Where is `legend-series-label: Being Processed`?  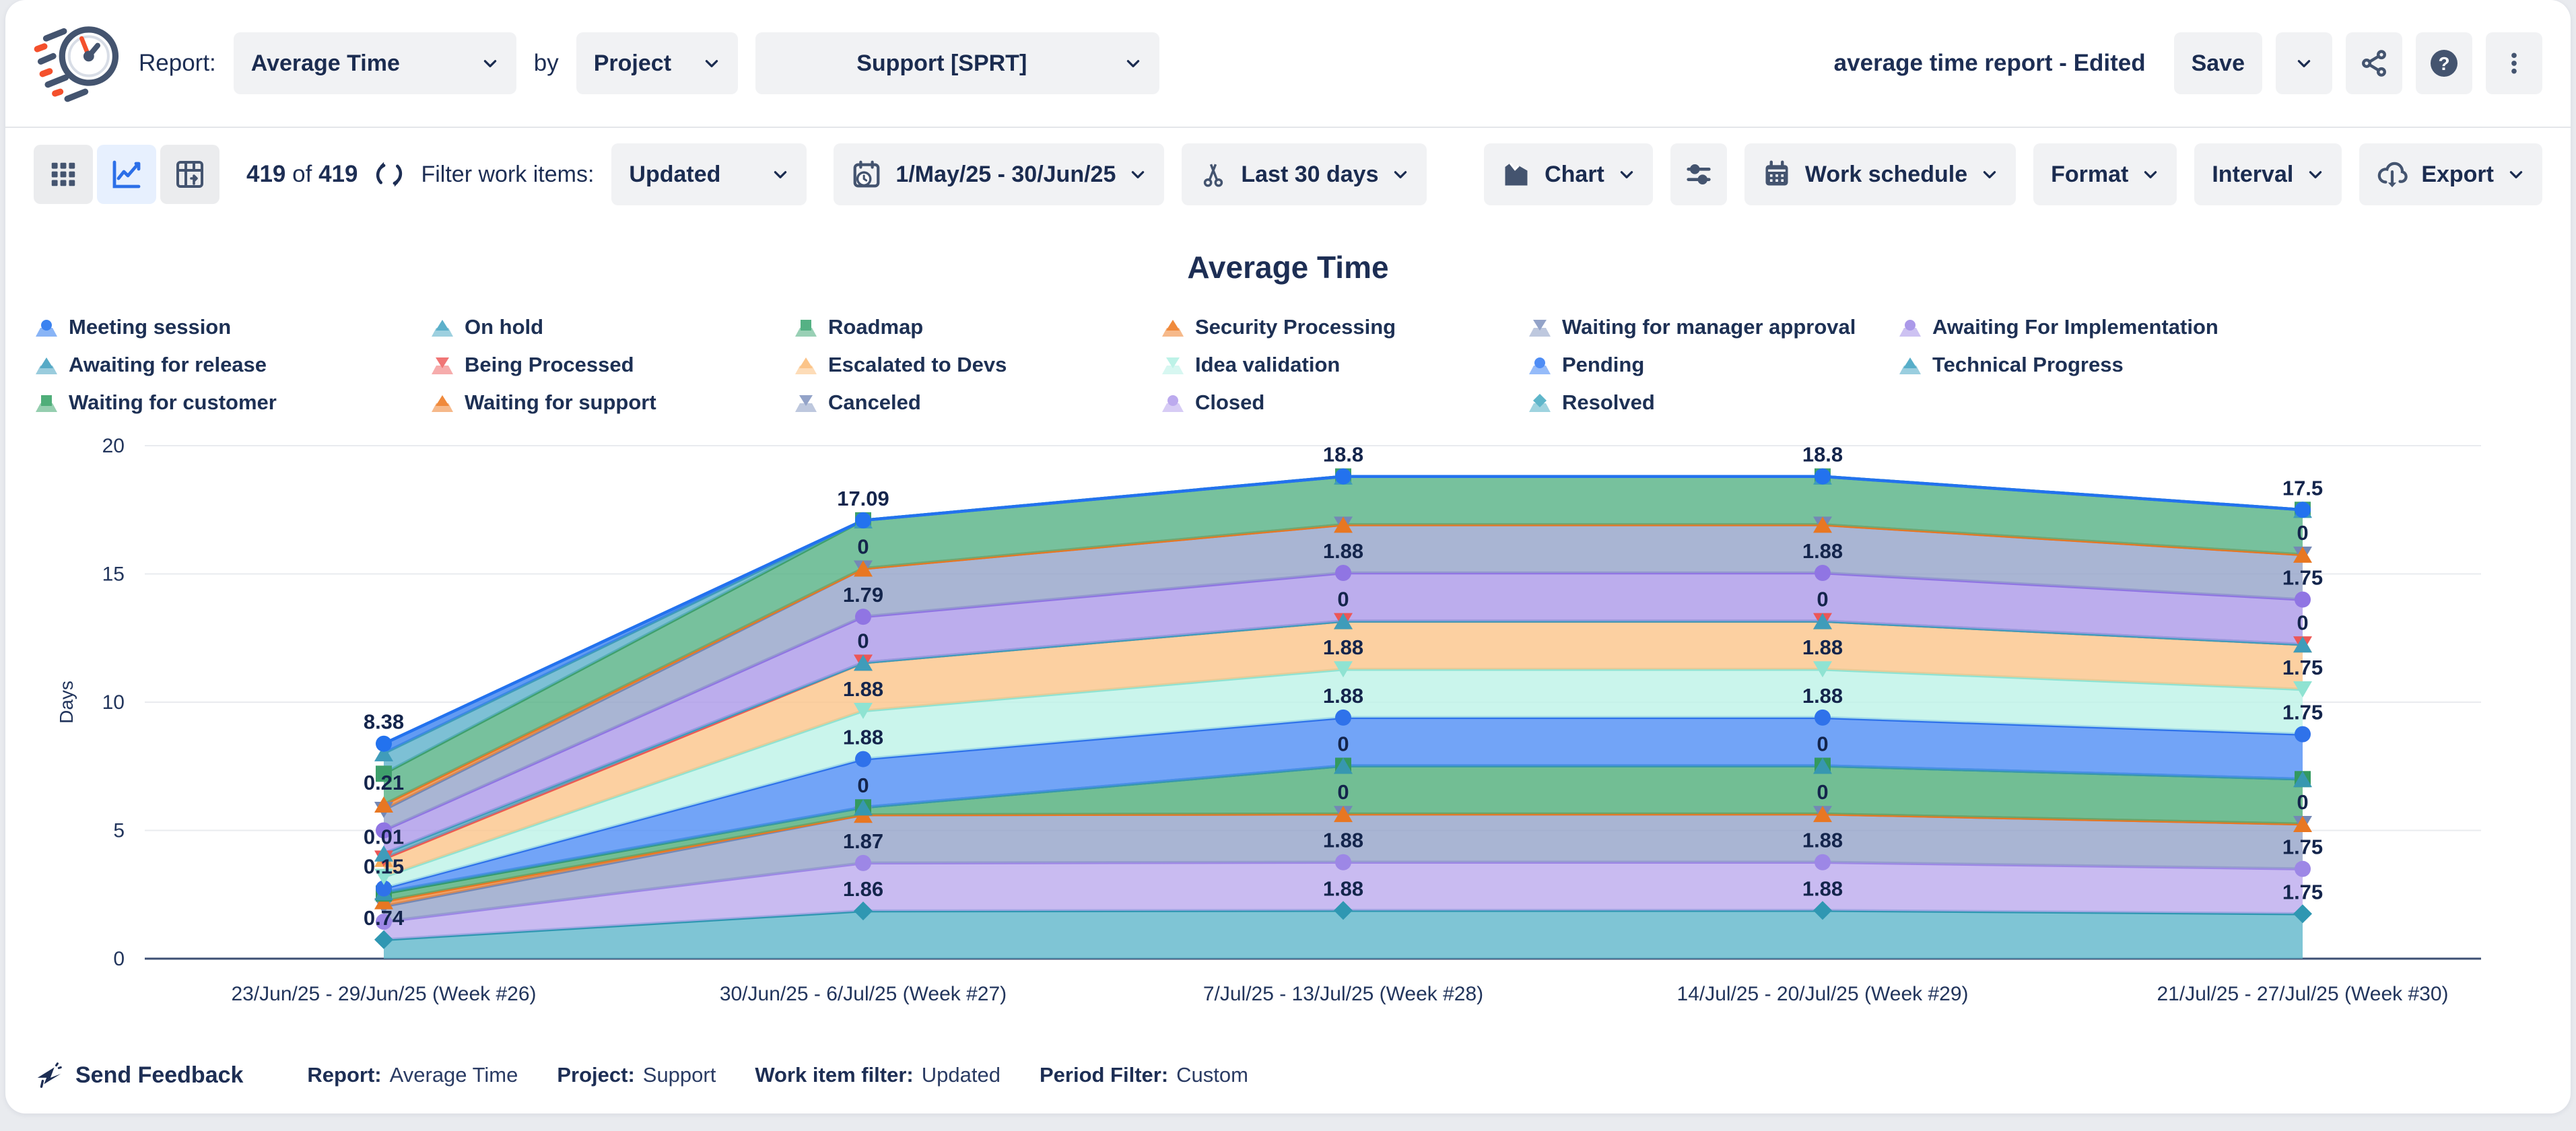
legend-series-label: Being Processed is located at coordinates (549, 364).